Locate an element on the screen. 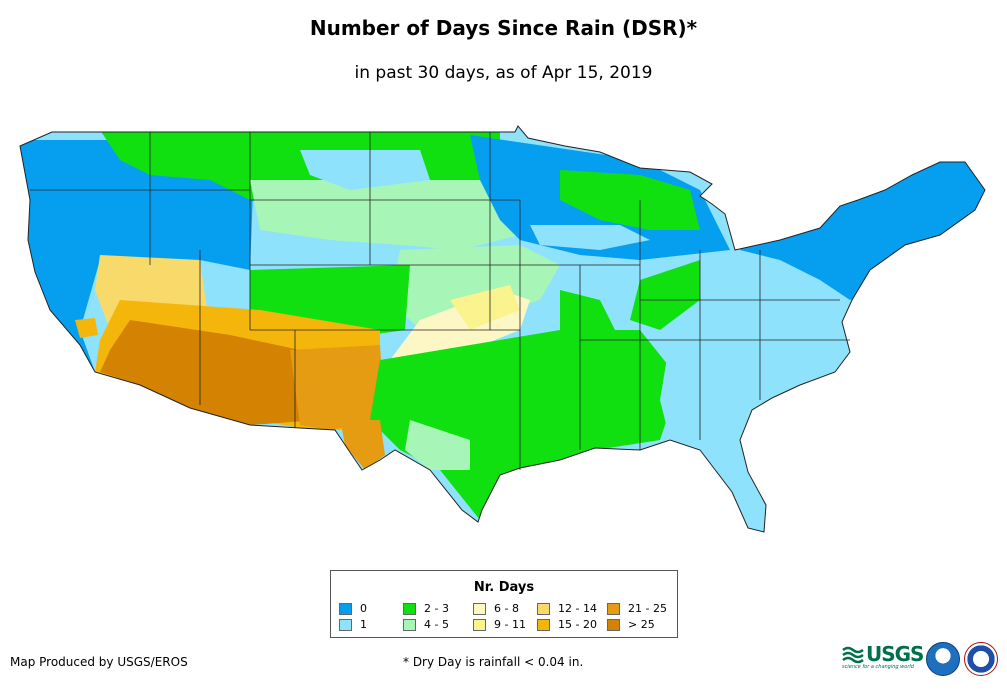  agency-logos: USGS science for a changing world is located at coordinates (922, 659).